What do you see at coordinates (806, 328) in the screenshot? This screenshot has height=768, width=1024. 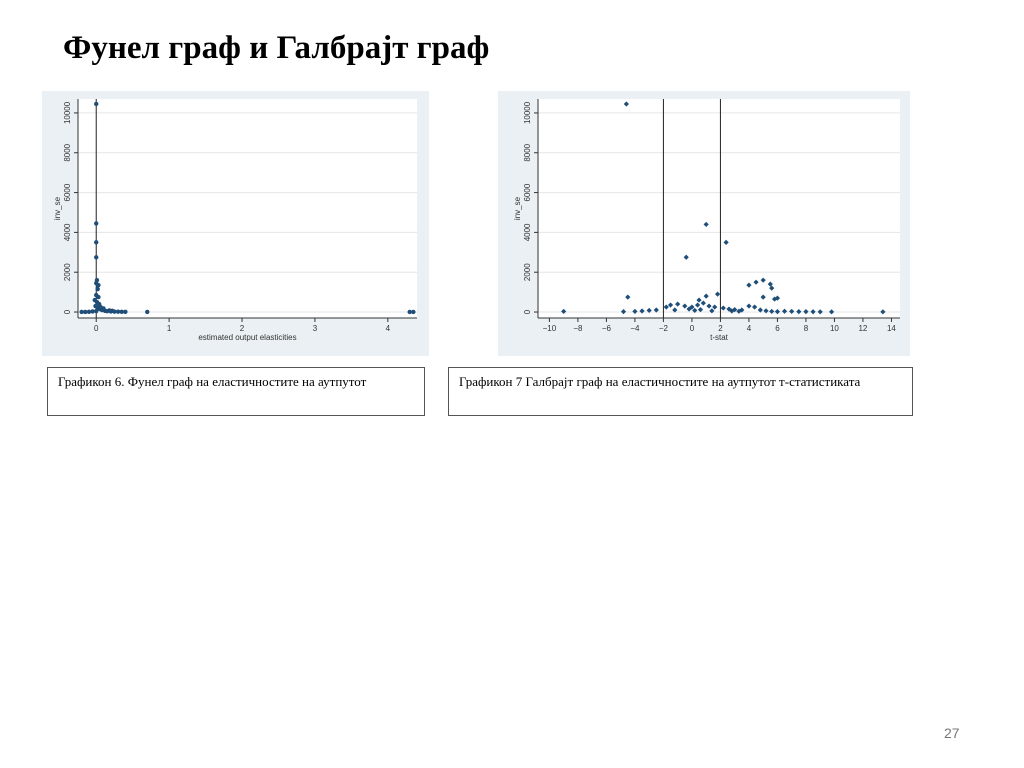 I see `galbraith-x-tick-label-9: 8` at bounding box center [806, 328].